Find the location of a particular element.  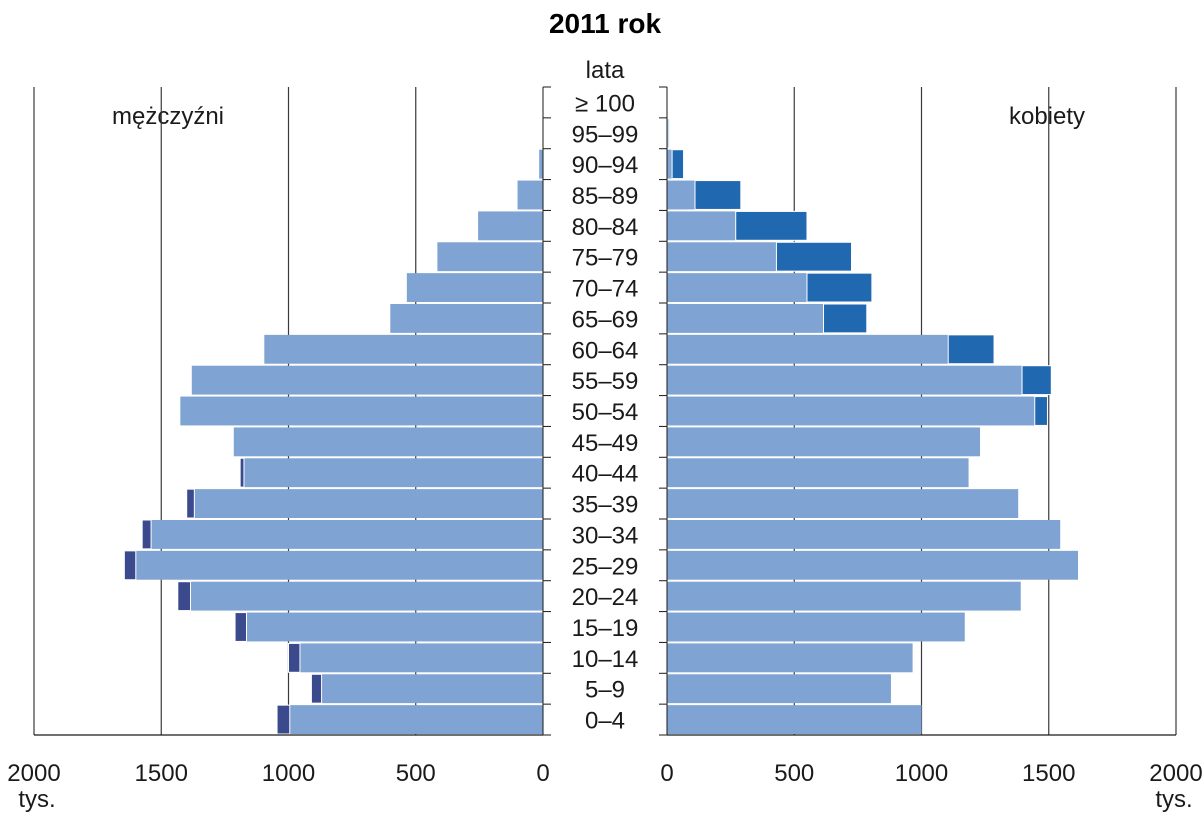

age-label: 10–14 is located at coordinates (605, 659).